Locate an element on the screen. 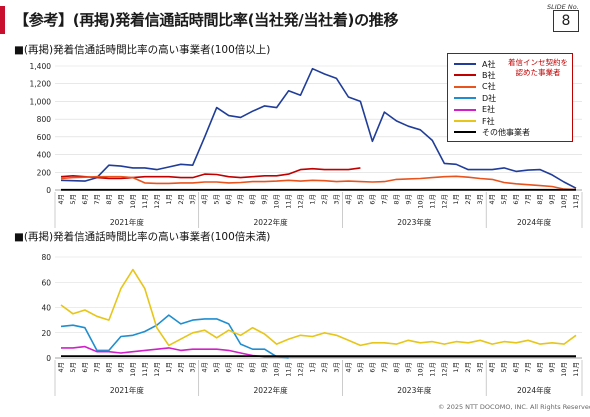 Image resolution: width=590 pixels, height=417 pixels. legend-item: B社 is located at coordinates (475, 75).